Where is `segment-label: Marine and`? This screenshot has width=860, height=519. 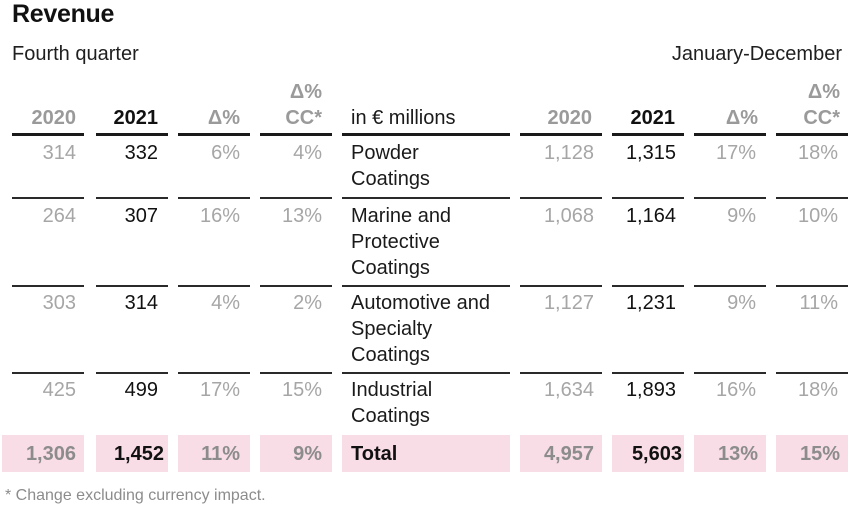 segment-label: Marine and is located at coordinates (401, 216).